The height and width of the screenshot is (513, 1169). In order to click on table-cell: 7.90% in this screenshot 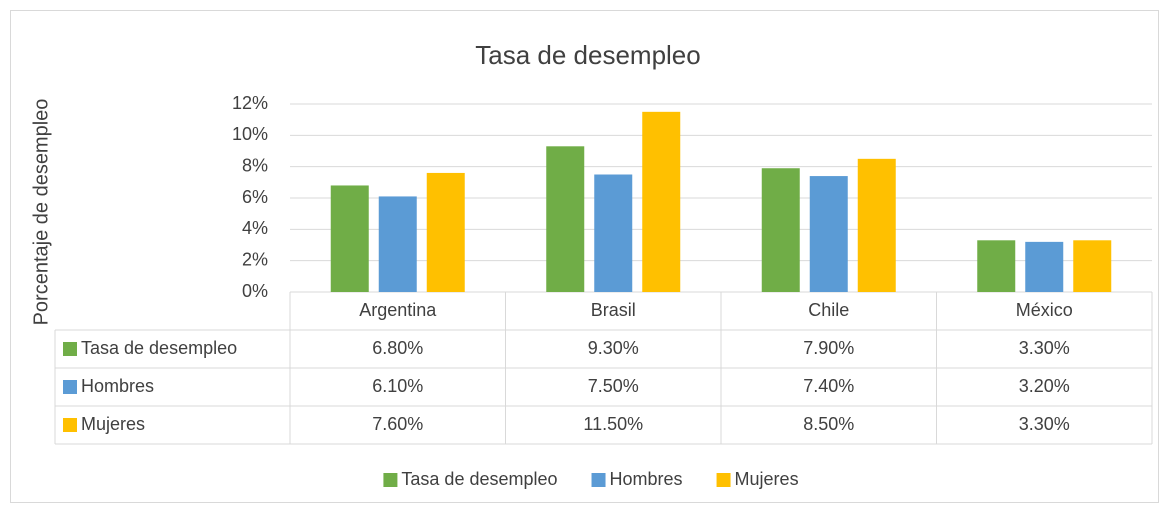, I will do `click(828, 348)`.